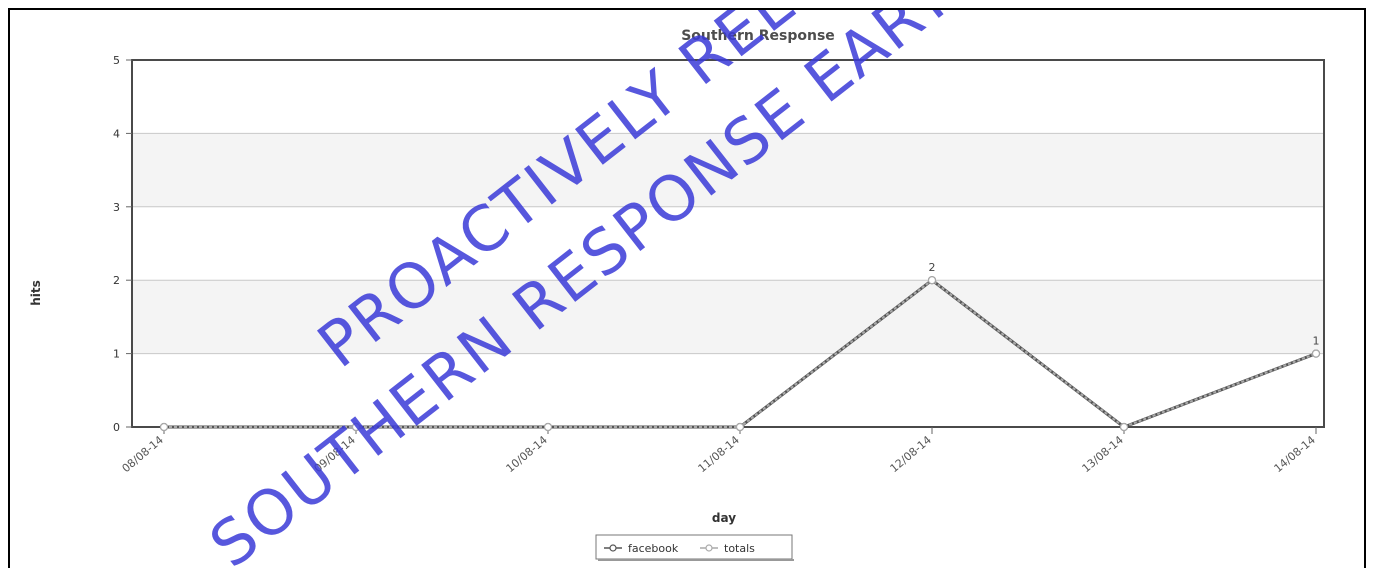  I want to click on legend-item-totals: totals, so click(727, 548).